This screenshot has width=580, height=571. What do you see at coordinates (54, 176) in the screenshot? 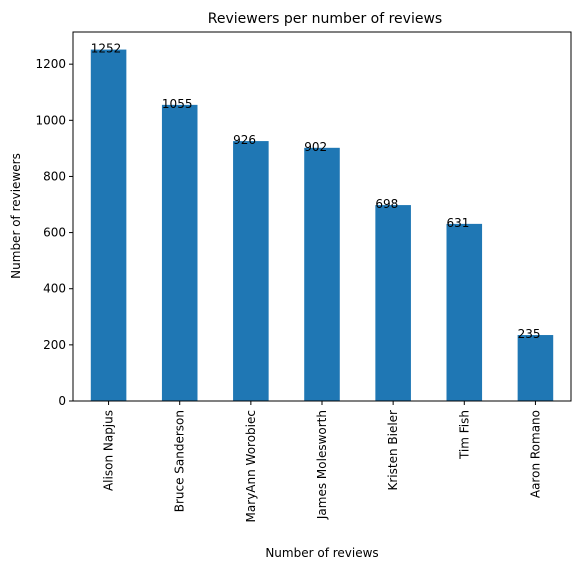
I see `y-tick-label-4: 800` at bounding box center [54, 176].